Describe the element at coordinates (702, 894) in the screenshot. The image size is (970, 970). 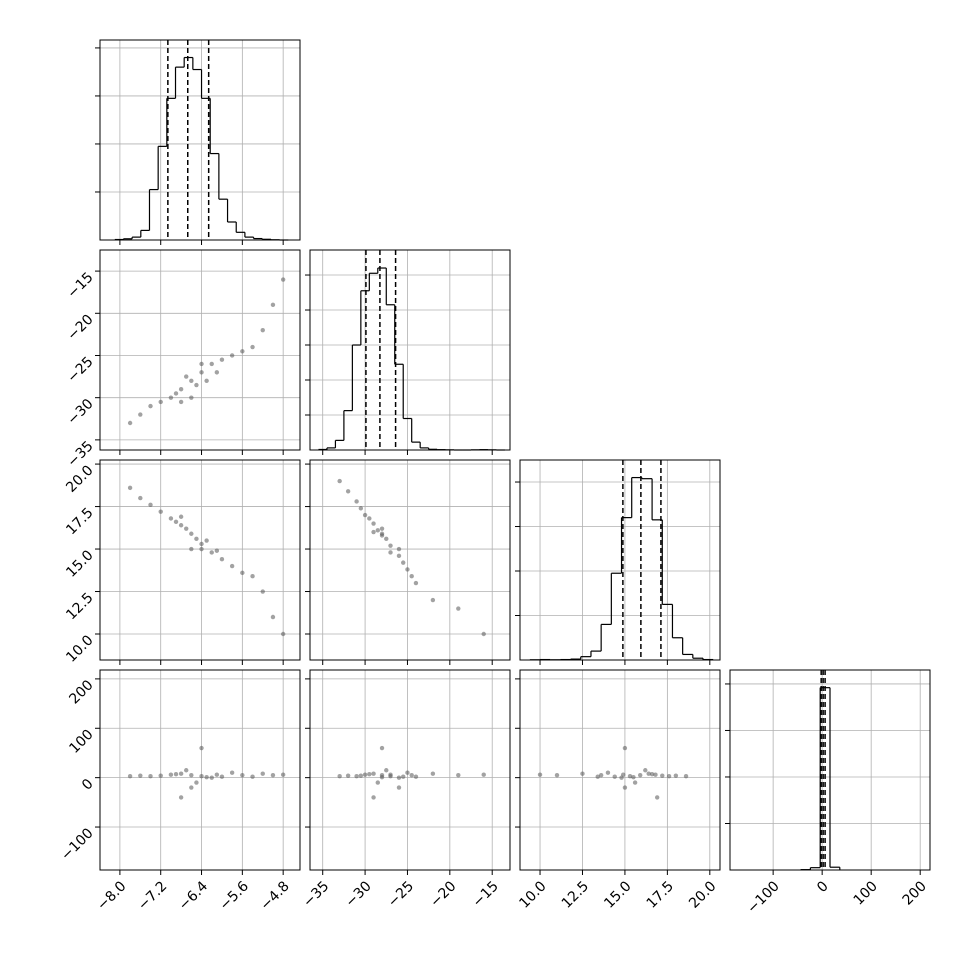
I see `x-tick-label: 20.0` at that location.